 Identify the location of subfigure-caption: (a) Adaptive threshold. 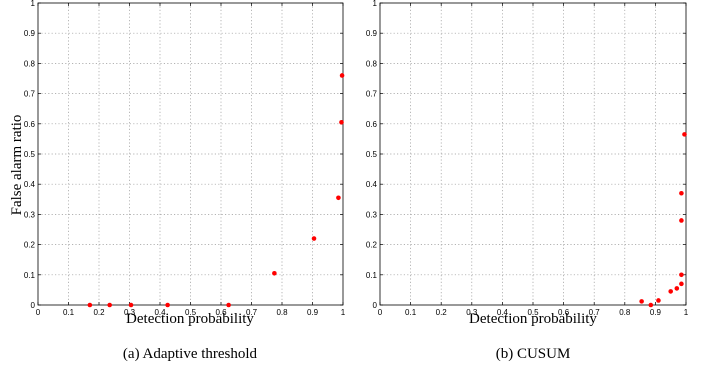
(190, 354).